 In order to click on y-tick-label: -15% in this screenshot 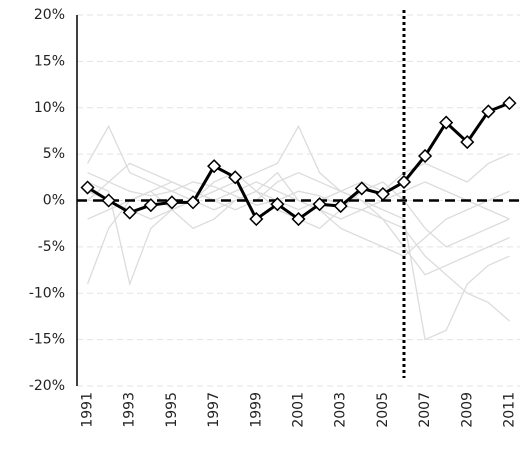, I will do `click(47, 340)`.